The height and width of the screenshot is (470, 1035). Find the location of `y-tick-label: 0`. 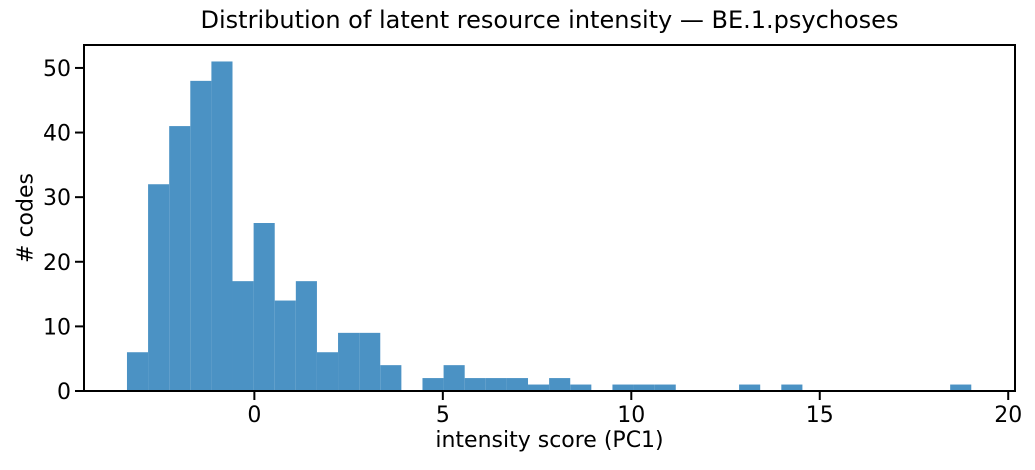

y-tick-label: 0 is located at coordinates (64, 392).